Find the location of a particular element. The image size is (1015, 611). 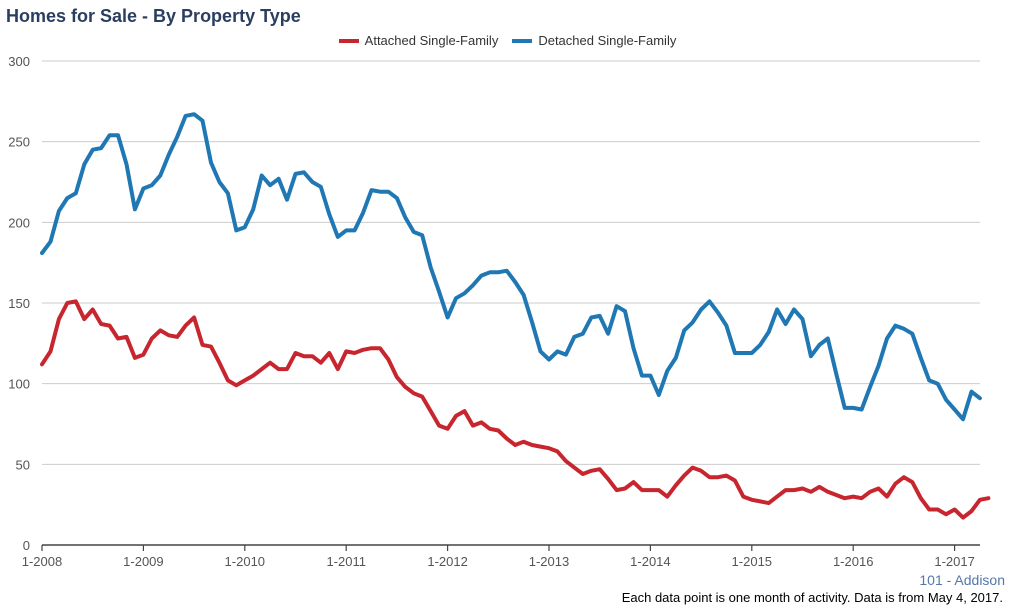

y-tick-label: 250 is located at coordinates (19, 142).